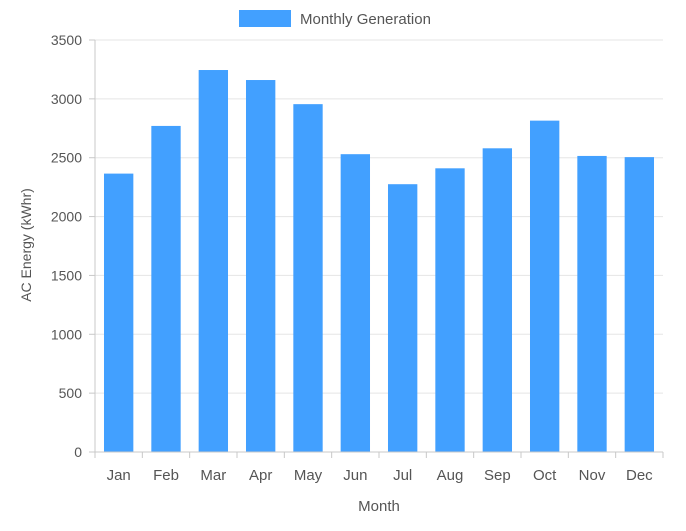 Image resolution: width=686 pixels, height=531 pixels. Describe the element at coordinates (166, 288) in the screenshot. I see `bar-feb` at that location.